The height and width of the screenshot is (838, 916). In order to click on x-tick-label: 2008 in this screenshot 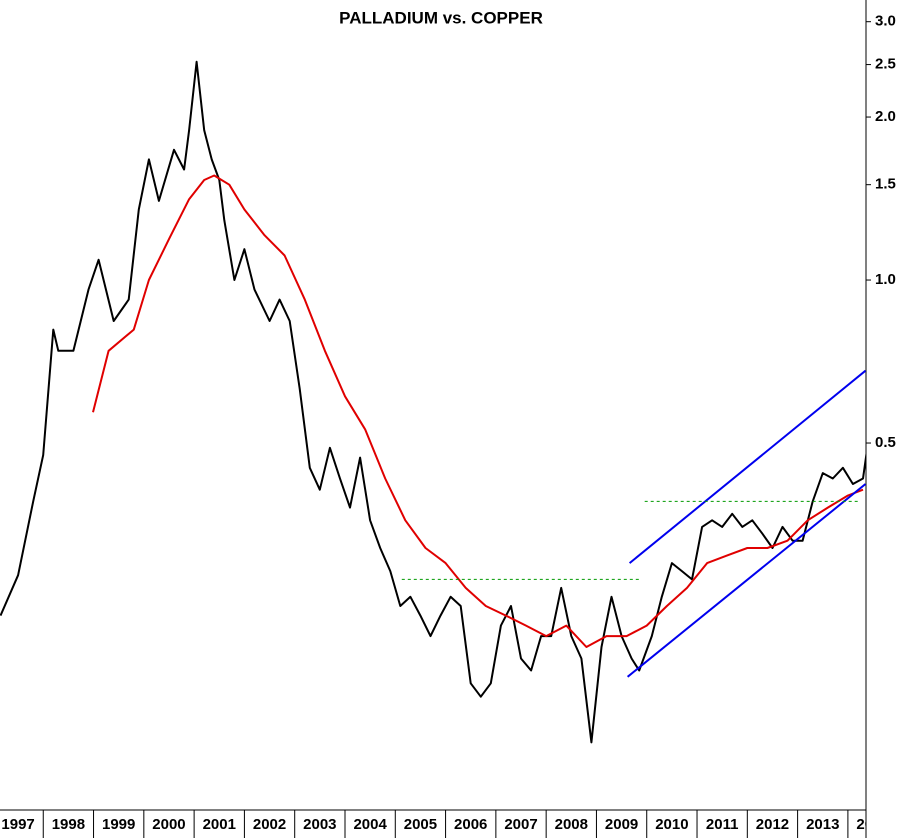, I will do `click(571, 824)`.